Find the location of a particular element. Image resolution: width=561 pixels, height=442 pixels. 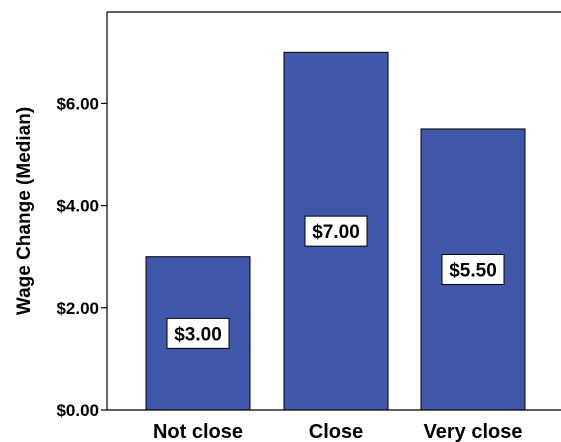

x-tick-label: Very close is located at coordinates (473, 431).